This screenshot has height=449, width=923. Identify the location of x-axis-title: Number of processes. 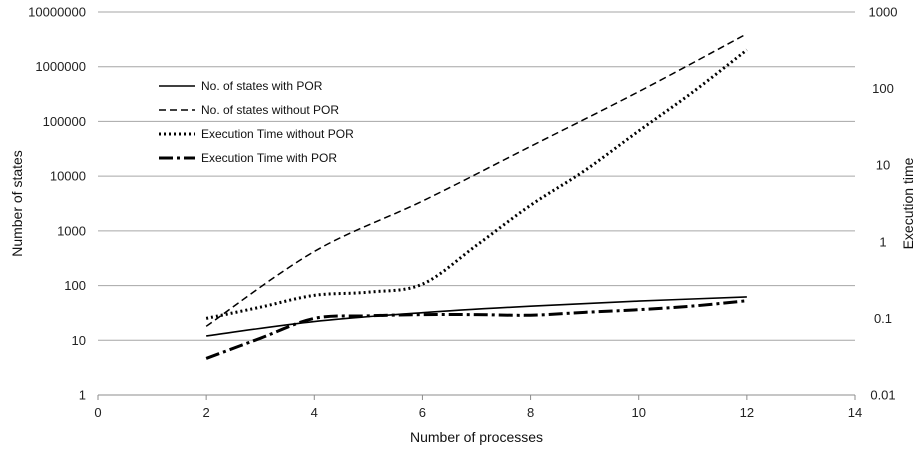
(476, 437).